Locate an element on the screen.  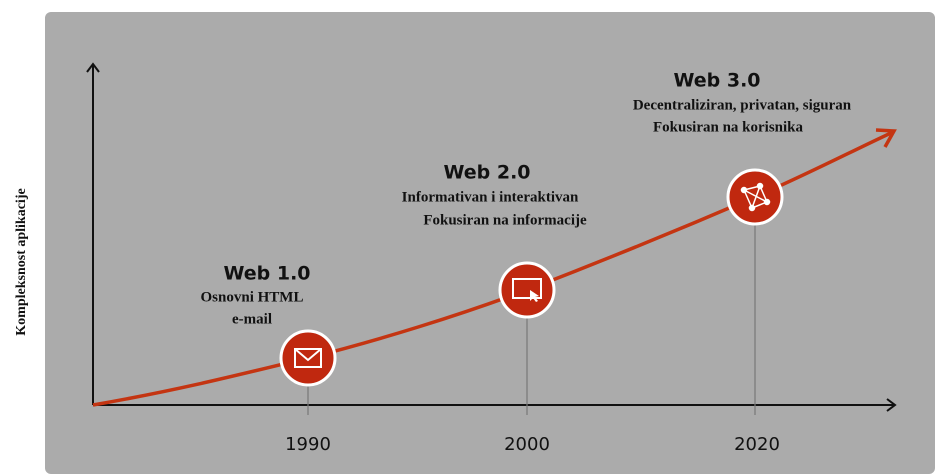
year-label: 2000 is located at coordinates (527, 444).